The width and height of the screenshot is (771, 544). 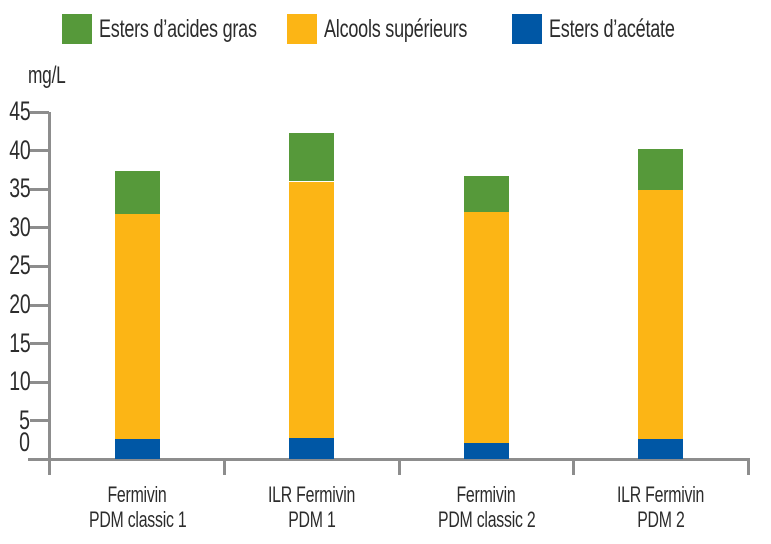 I want to click on y-axis-tick-label: 20, so click(x=15, y=304).